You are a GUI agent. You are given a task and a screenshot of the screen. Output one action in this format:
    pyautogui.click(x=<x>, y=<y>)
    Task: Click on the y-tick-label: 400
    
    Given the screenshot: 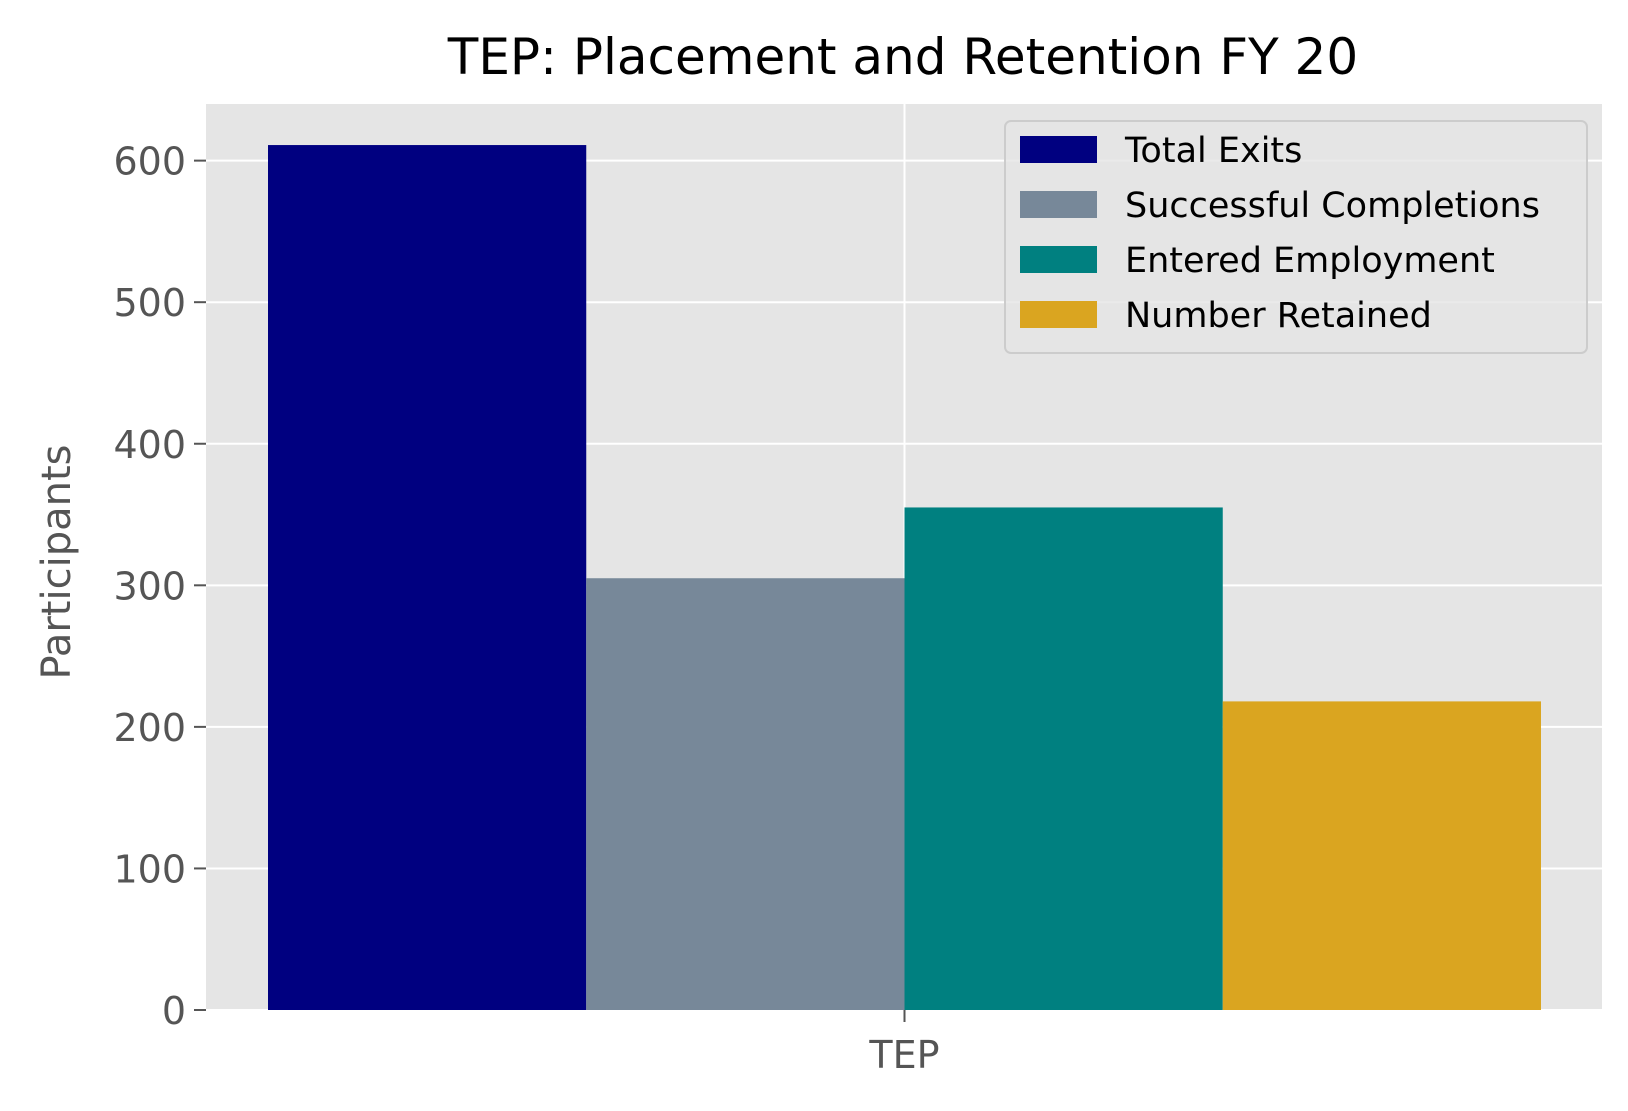 What is the action you would take?
    pyautogui.click(x=149, y=445)
    